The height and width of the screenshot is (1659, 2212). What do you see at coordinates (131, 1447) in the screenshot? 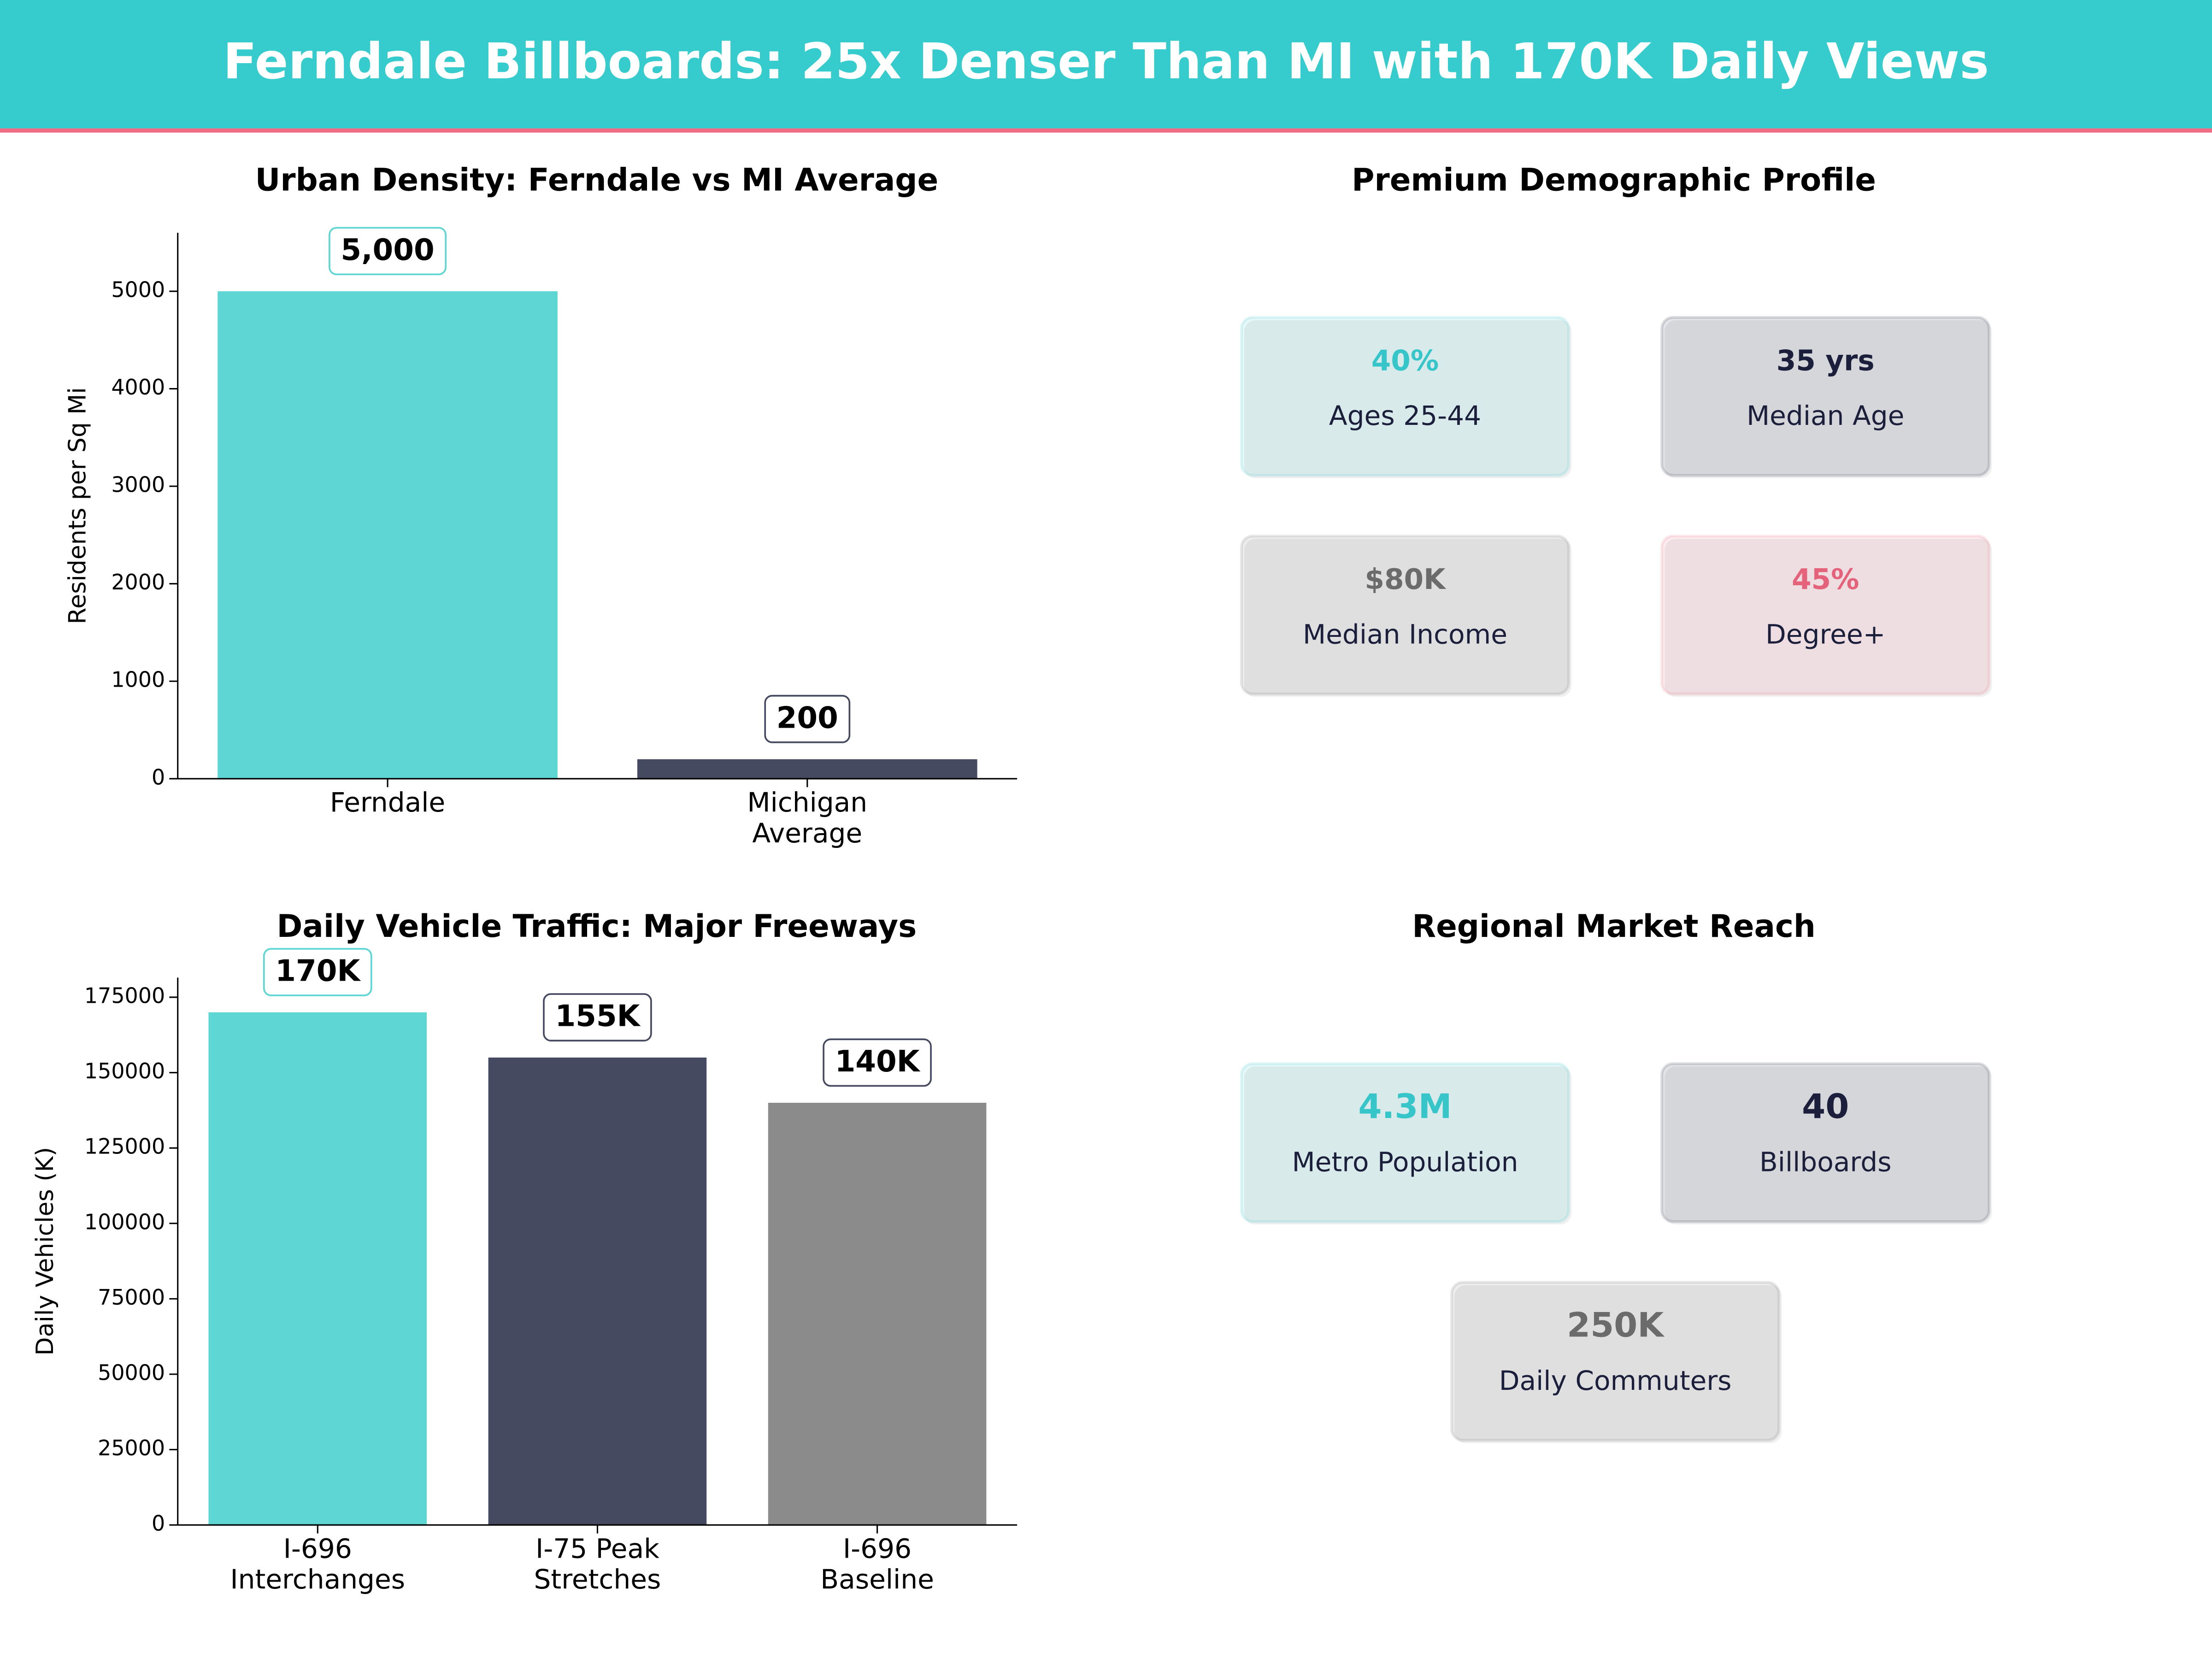
I see `y-tick-label: 25000` at bounding box center [131, 1447].